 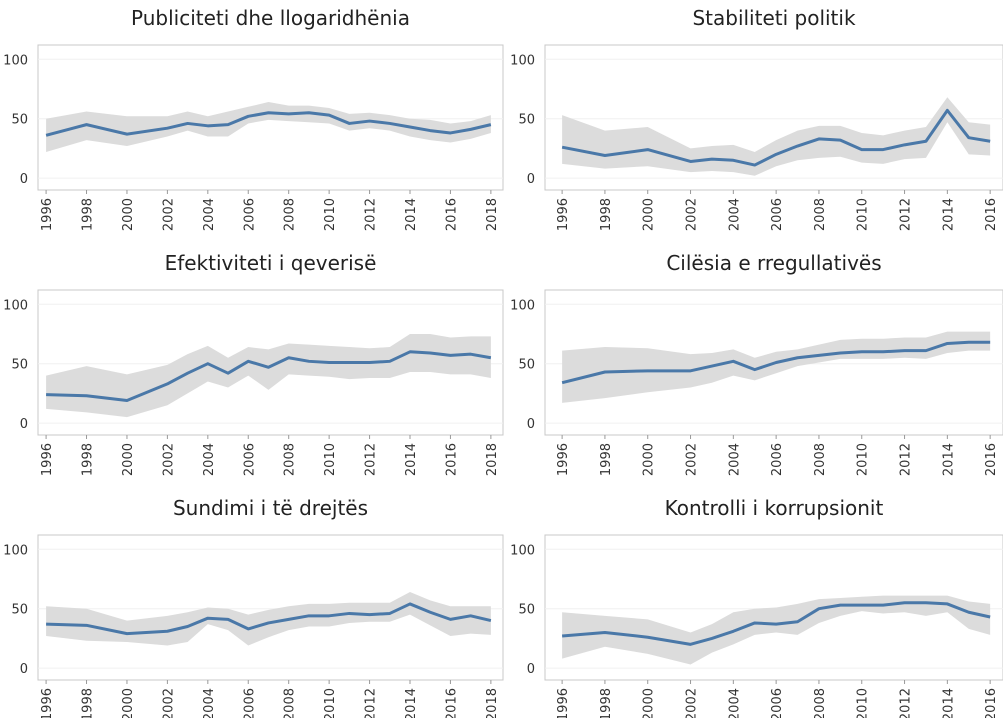 I want to click on panel-title: Efektiviteti i qeverisë, so click(x=271, y=263).